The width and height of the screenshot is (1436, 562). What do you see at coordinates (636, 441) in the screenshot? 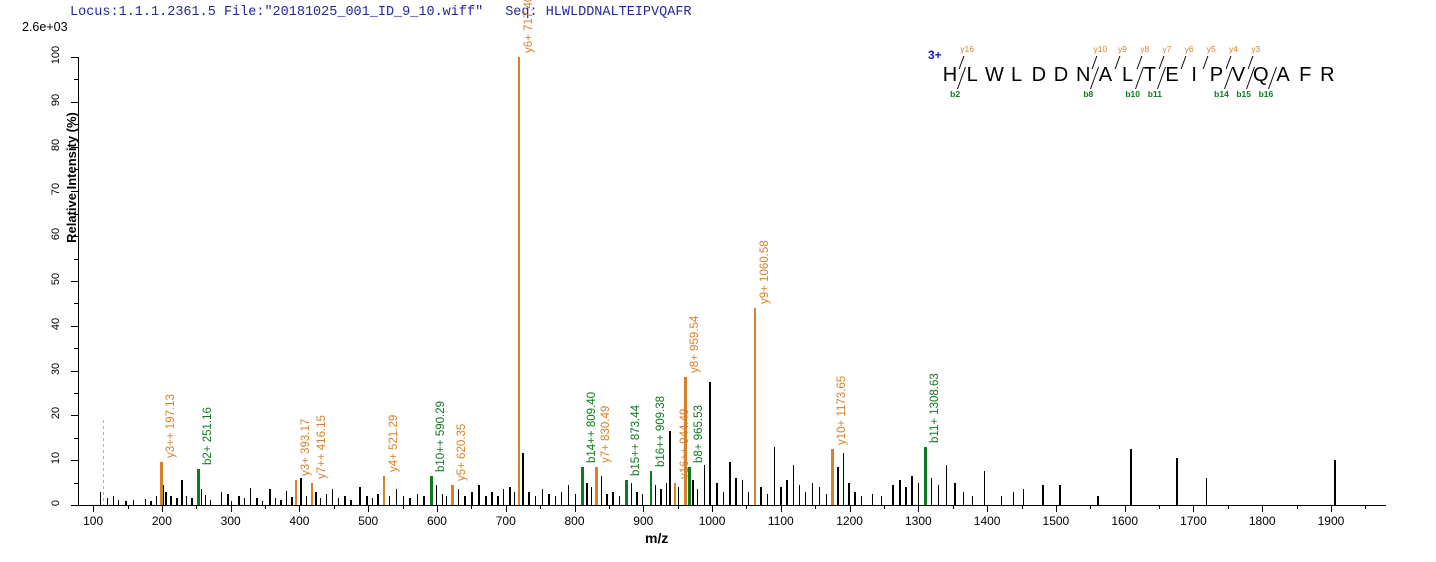
I see `peak-annotation: b15++ 873.44` at bounding box center [636, 441].